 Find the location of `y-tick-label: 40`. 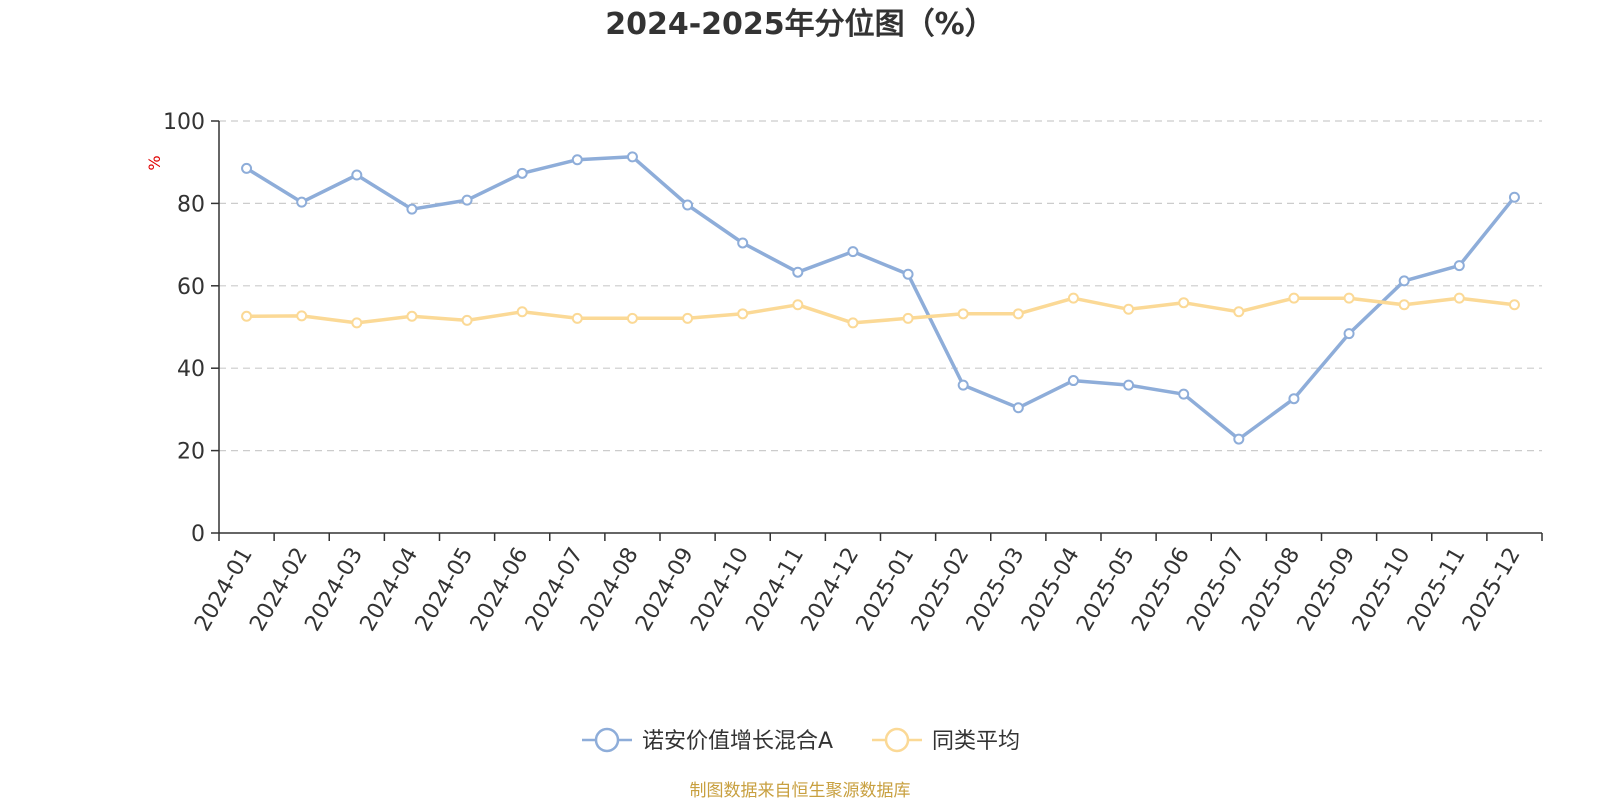

y-tick-label: 40 is located at coordinates (191, 369).